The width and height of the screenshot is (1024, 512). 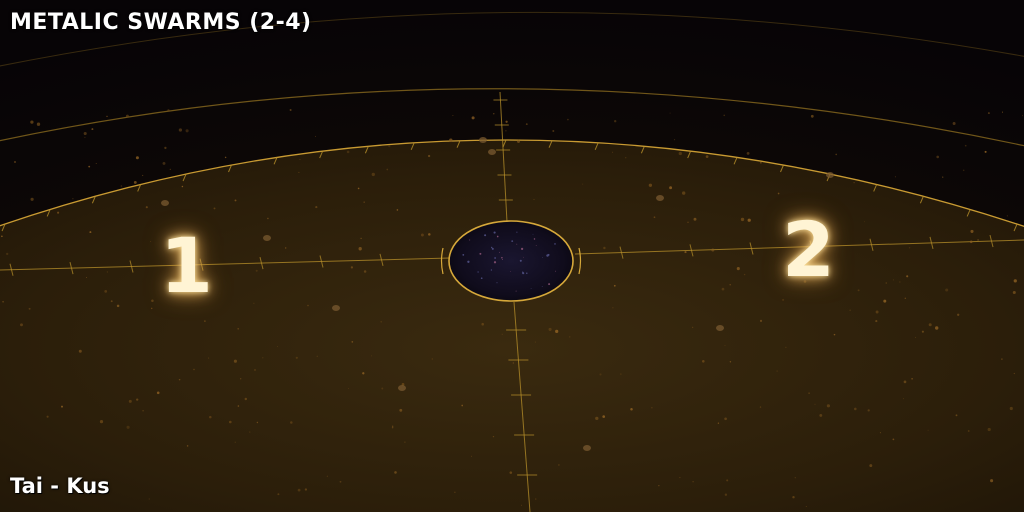 What do you see at coordinates (225, 264) in the screenshot?
I see `grid-line-left` at bounding box center [225, 264].